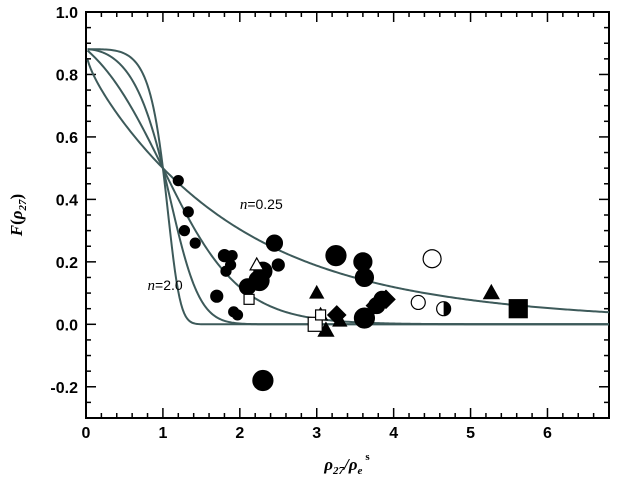  What do you see at coordinates (215, 245) in the screenshot?
I see `curve-labels: n=0.25n=2.0` at bounding box center [215, 245].